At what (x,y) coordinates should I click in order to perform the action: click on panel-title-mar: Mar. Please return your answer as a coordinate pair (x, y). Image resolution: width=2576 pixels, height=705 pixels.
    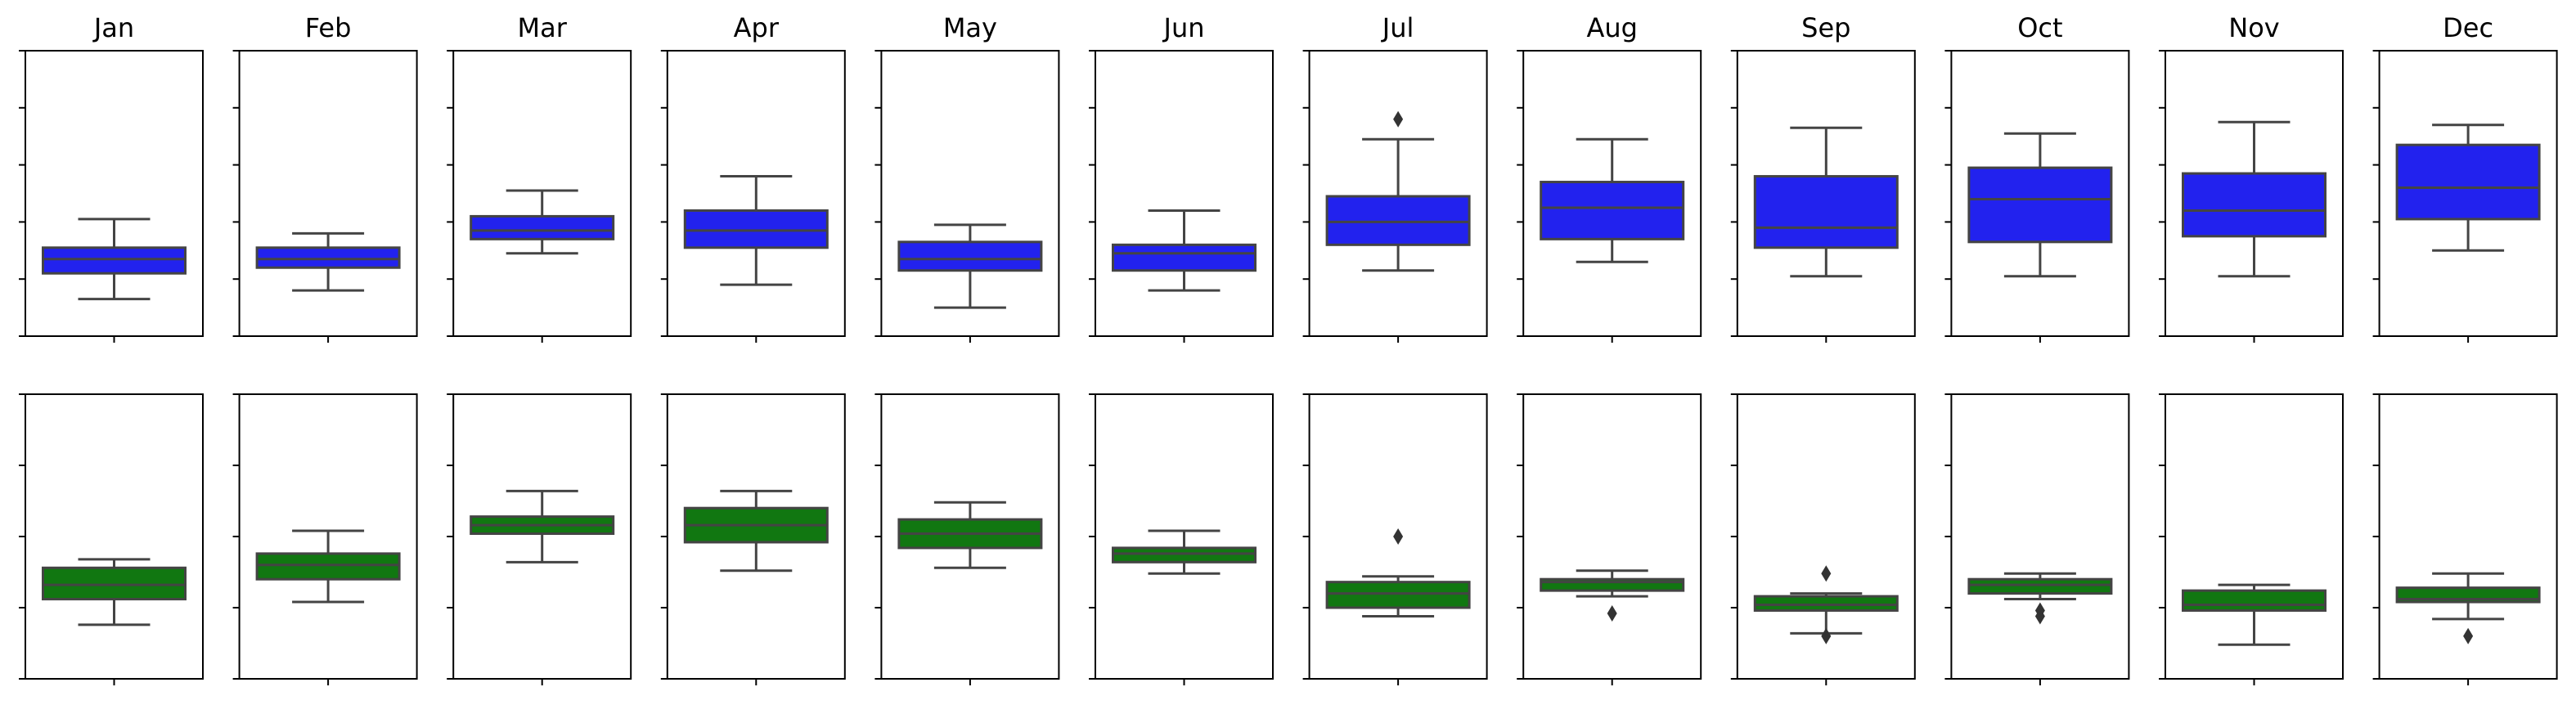
    Looking at the image, I should click on (543, 27).